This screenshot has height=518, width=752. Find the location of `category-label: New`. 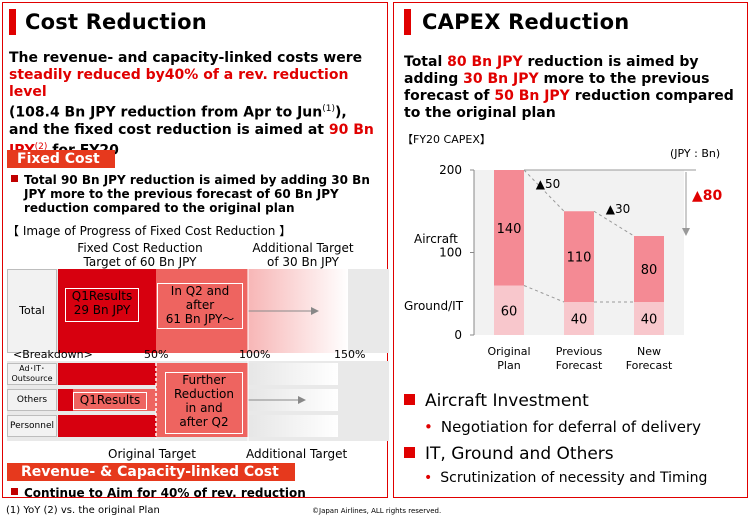

category-label: New is located at coordinates (649, 351).